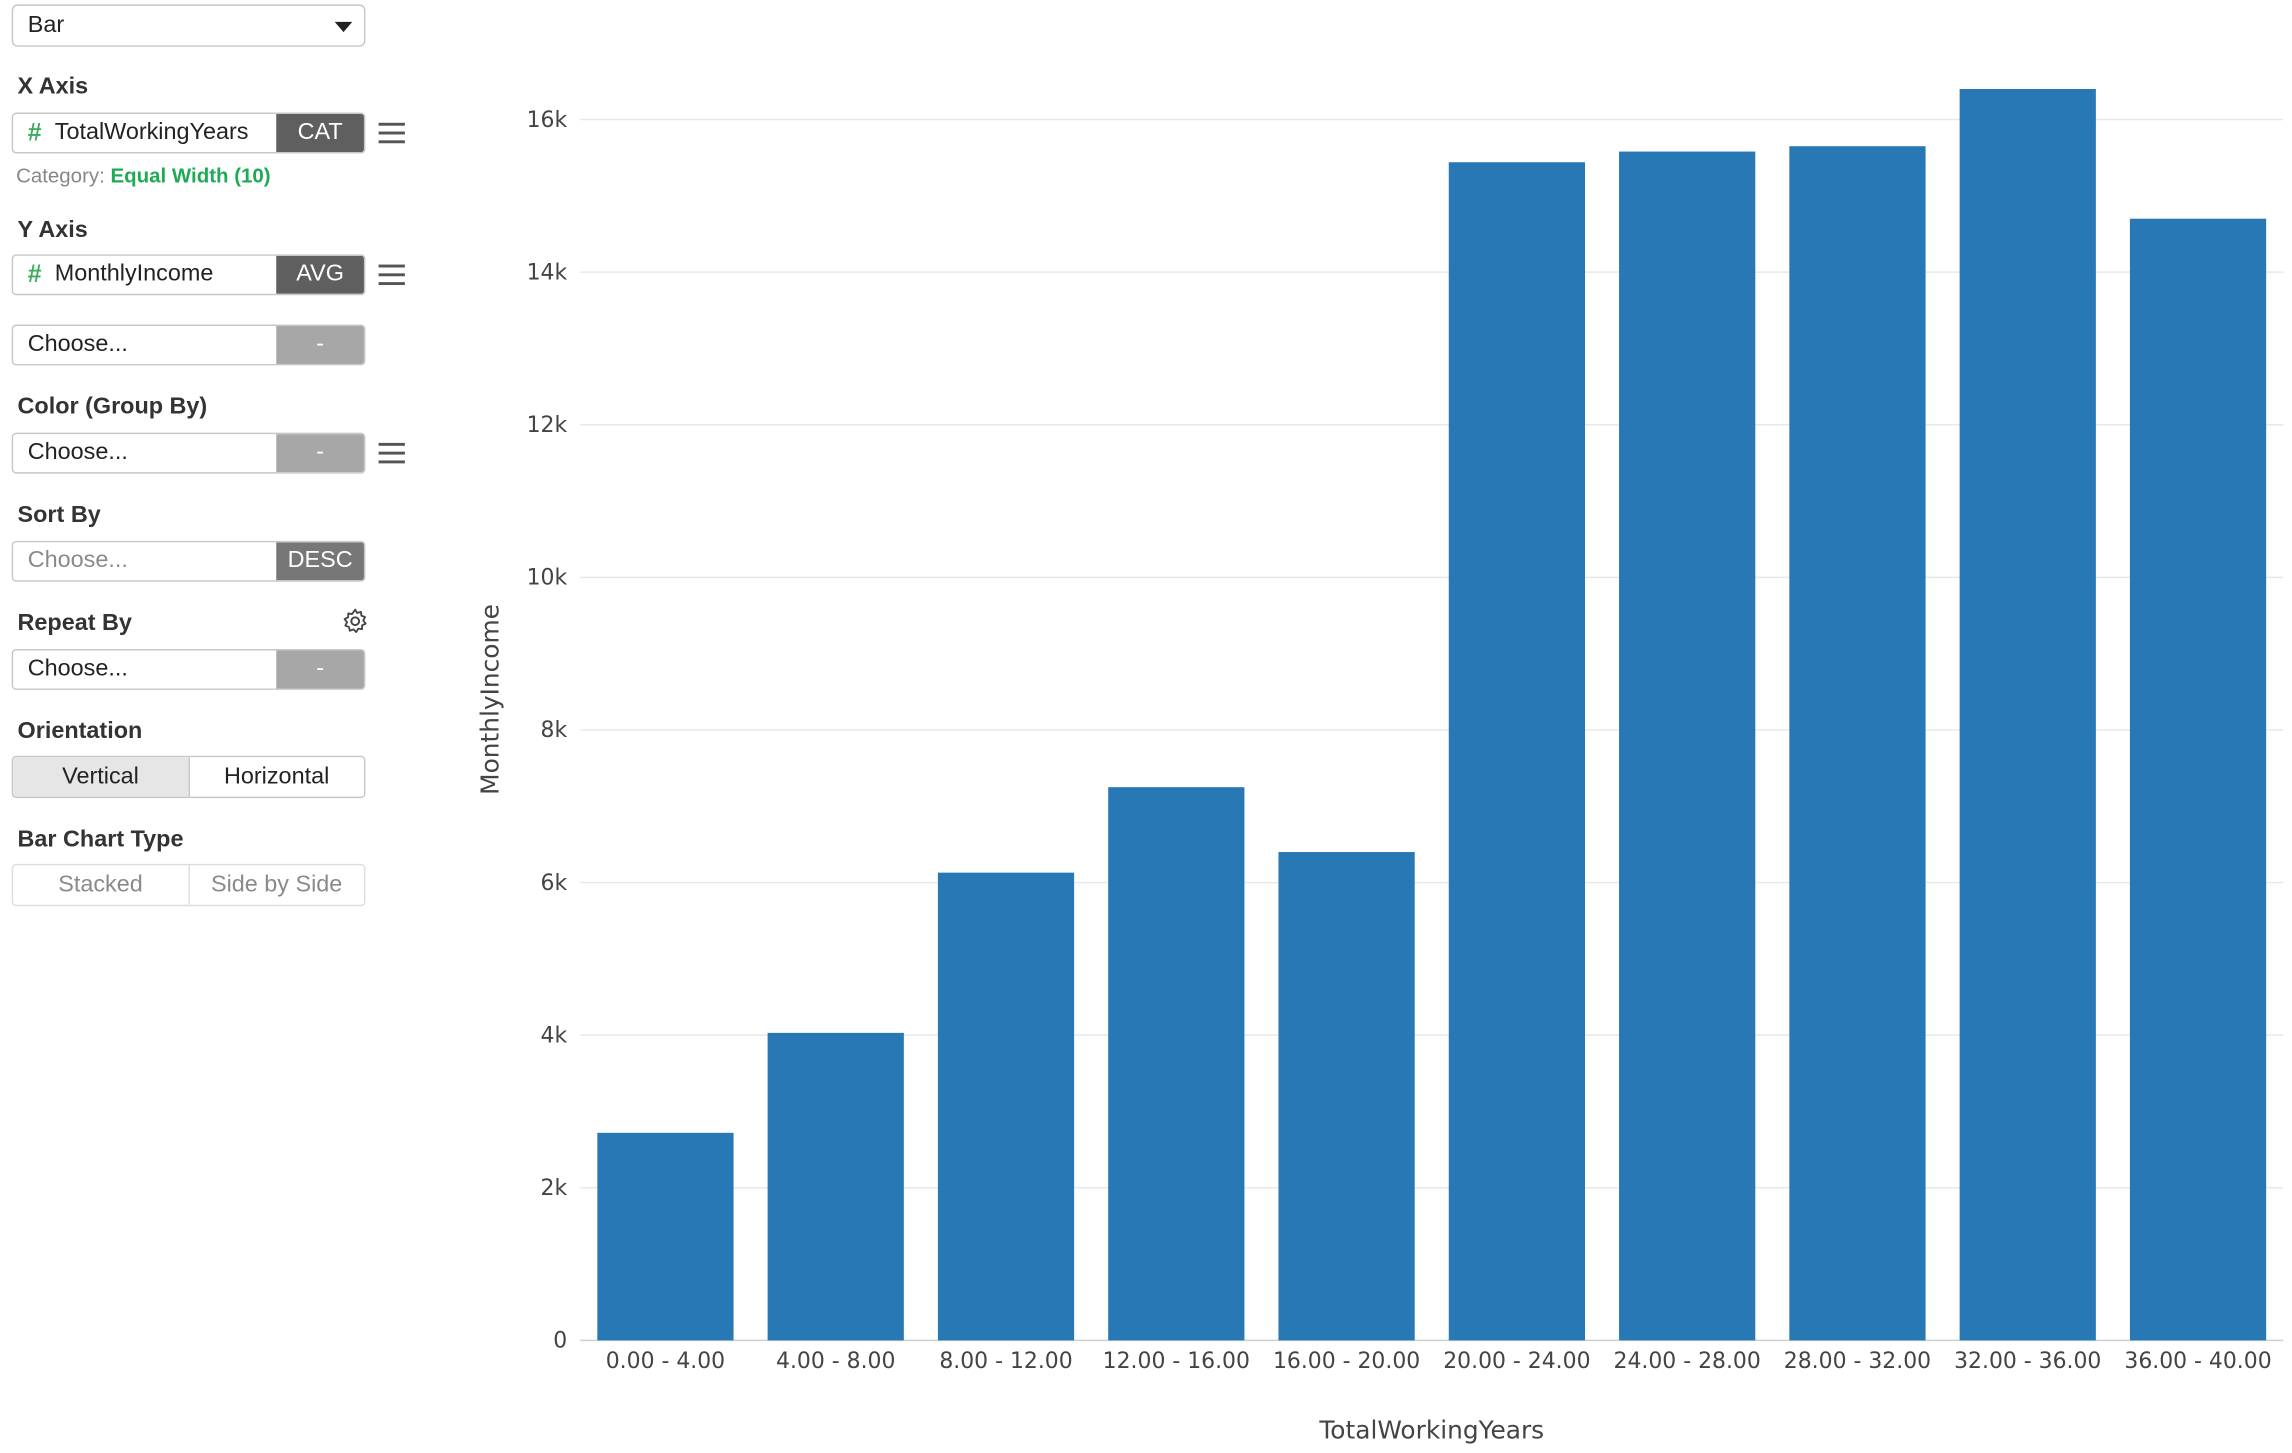 This screenshot has height=1453, width=2292. Describe the element at coordinates (391, 277) in the screenshot. I see `y-axis-menu-icon` at that location.